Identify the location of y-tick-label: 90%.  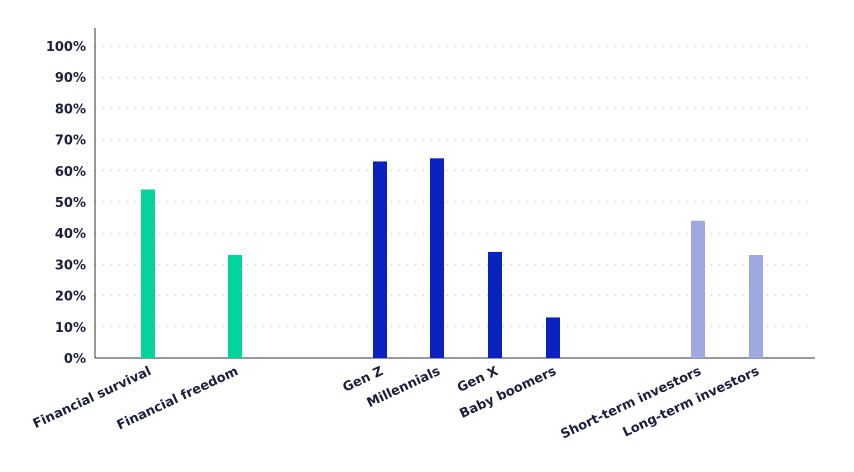
(70, 78).